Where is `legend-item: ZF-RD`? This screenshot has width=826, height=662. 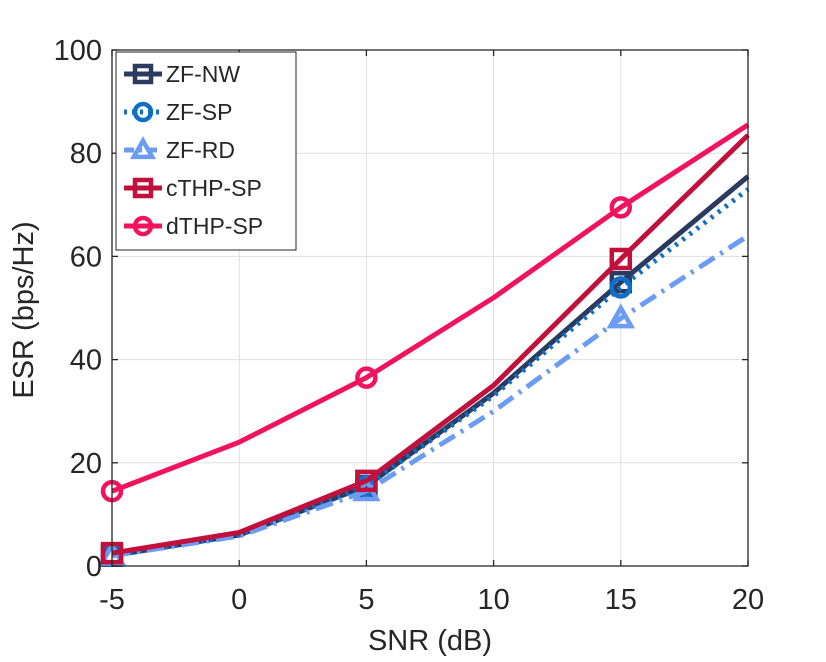
legend-item: ZF-RD is located at coordinates (179, 149).